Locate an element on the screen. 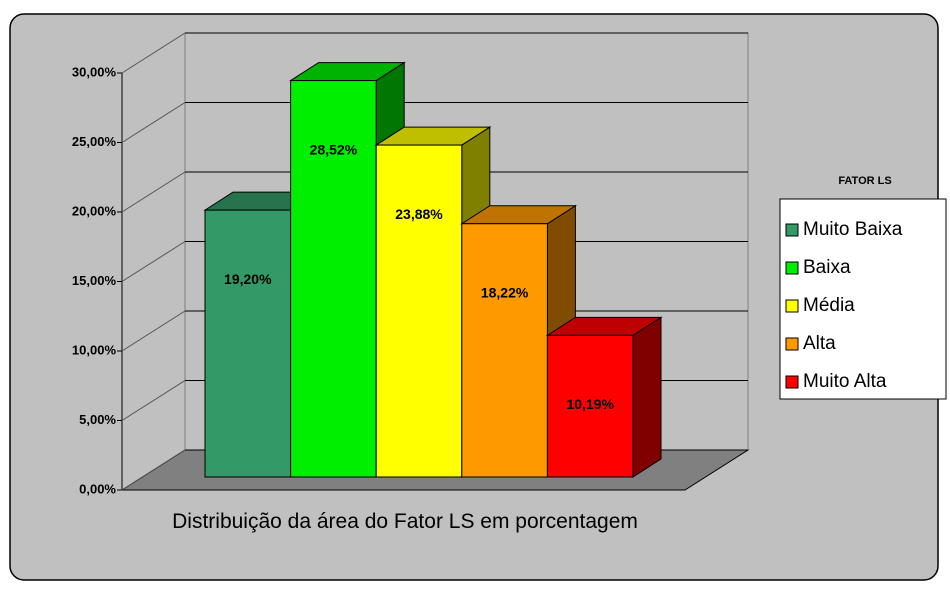 The width and height of the screenshot is (950, 589). legend-title: FATOR LS is located at coordinates (864, 181).